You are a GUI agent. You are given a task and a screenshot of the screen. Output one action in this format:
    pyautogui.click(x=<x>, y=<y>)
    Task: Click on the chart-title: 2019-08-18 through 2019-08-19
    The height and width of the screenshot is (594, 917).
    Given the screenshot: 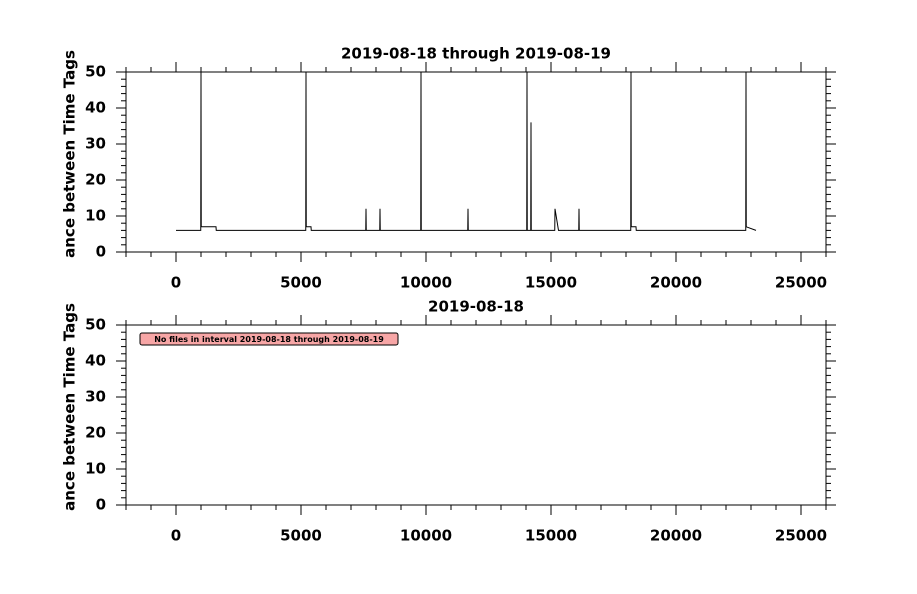 What is the action you would take?
    pyautogui.click(x=476, y=54)
    